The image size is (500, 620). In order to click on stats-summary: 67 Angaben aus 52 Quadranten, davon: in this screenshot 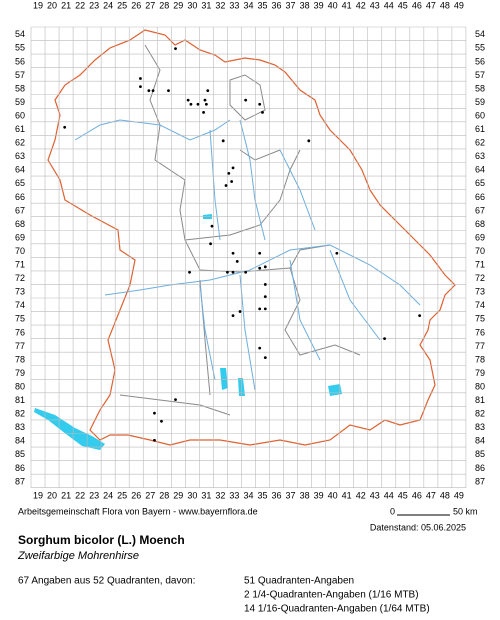, I will do `click(106, 581)`.